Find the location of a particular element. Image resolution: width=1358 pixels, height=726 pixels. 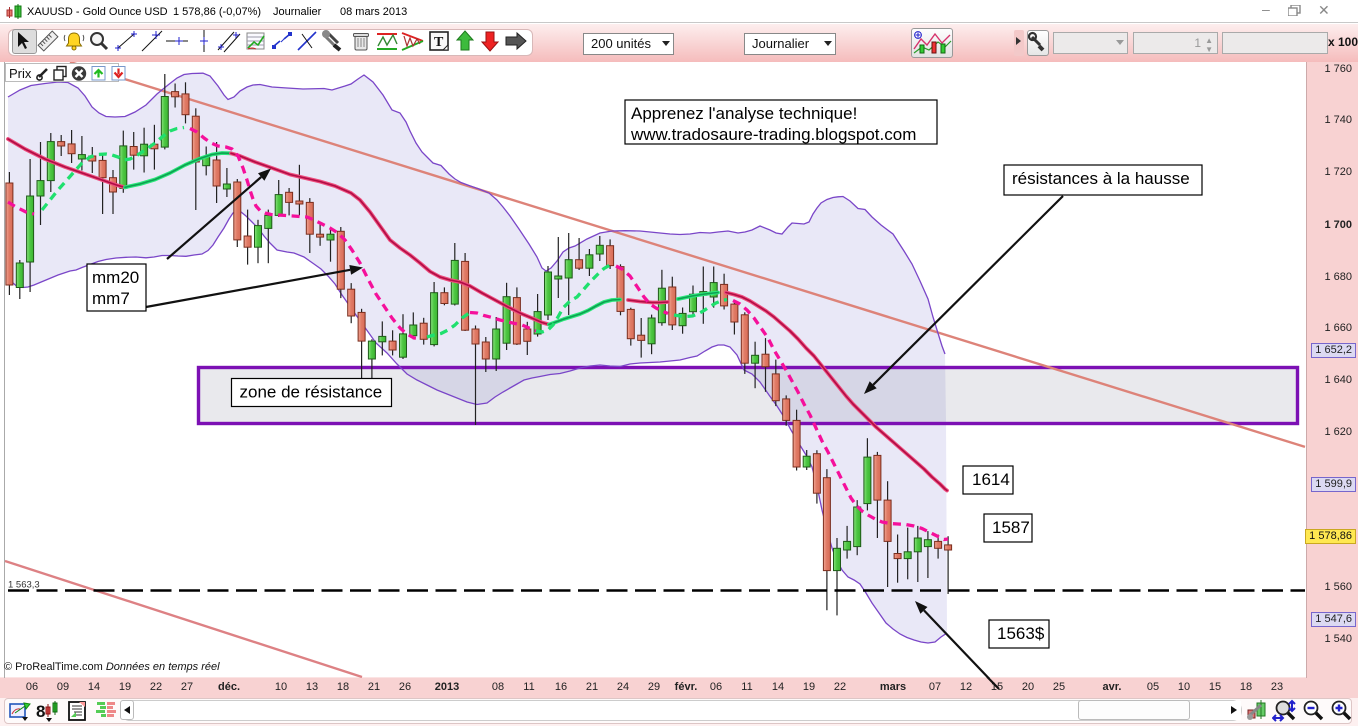

svg-text:www.tradosaure-trading.blogspo: www.tradosaure-trading.blogspot.com is located at coordinates (773, 134).